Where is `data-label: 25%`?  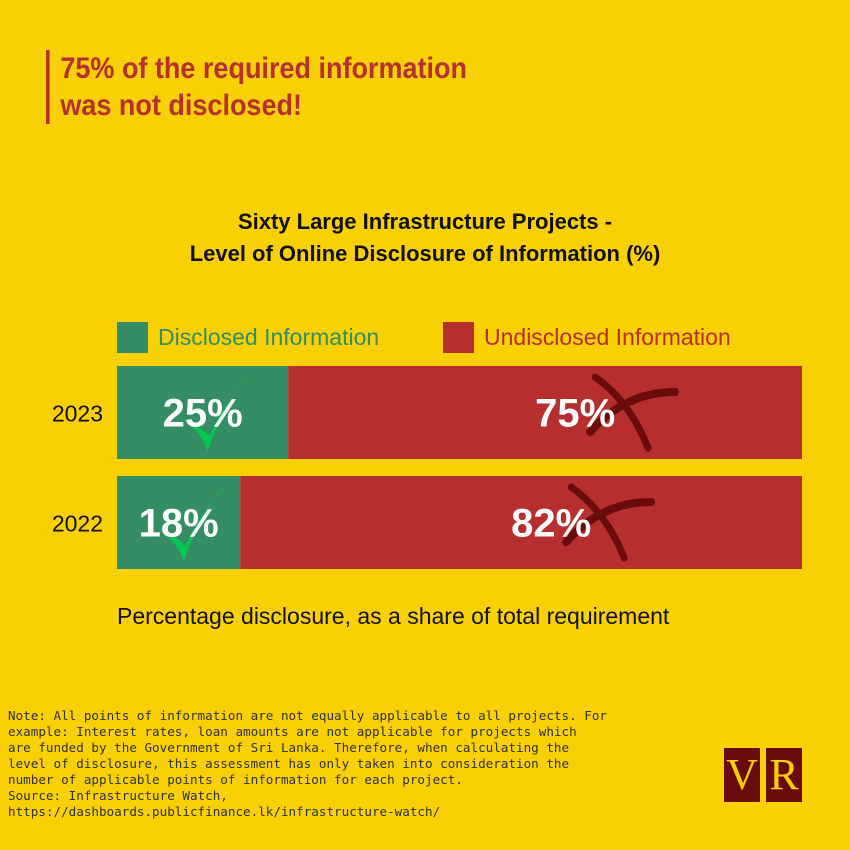 data-label: 25% is located at coordinates (203, 414).